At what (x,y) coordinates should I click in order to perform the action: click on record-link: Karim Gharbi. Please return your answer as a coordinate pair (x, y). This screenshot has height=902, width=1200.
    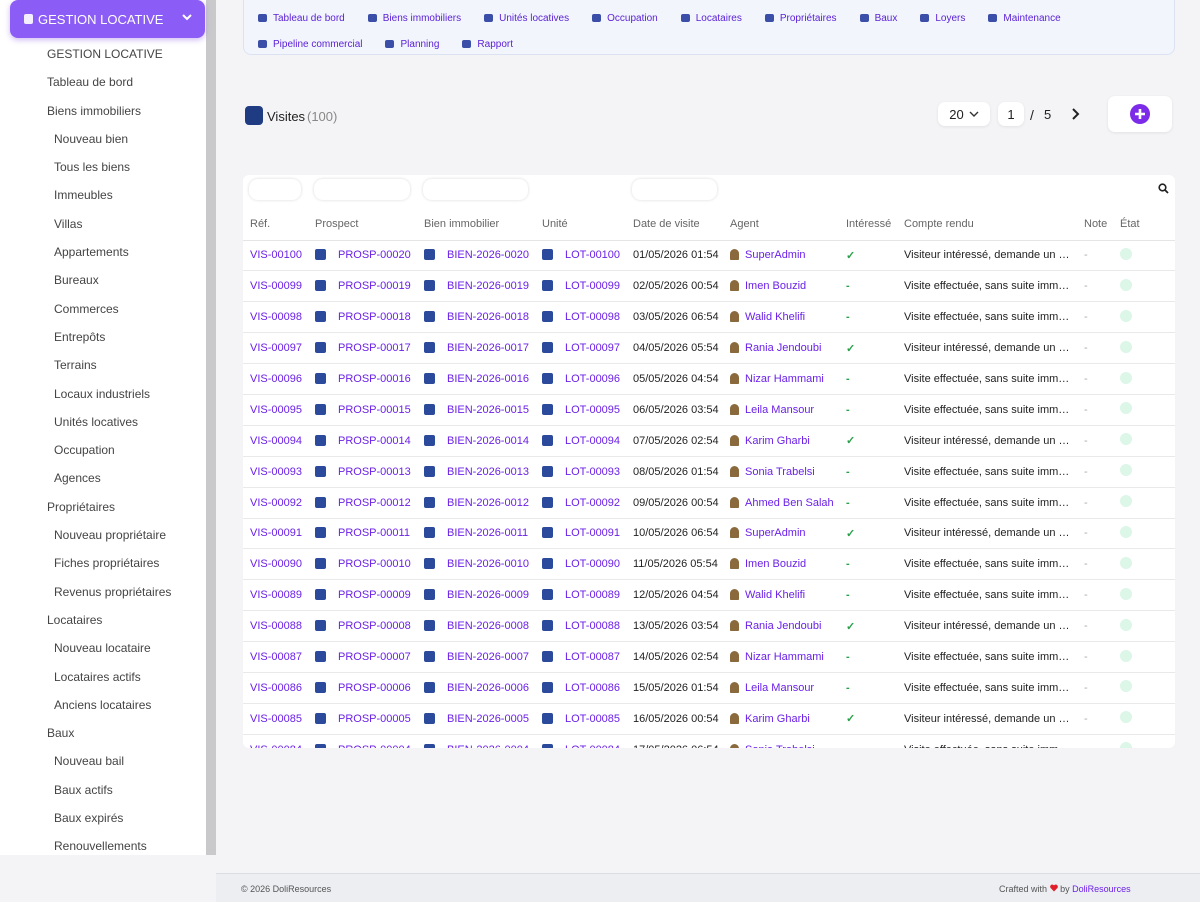
    Looking at the image, I should click on (777, 440).